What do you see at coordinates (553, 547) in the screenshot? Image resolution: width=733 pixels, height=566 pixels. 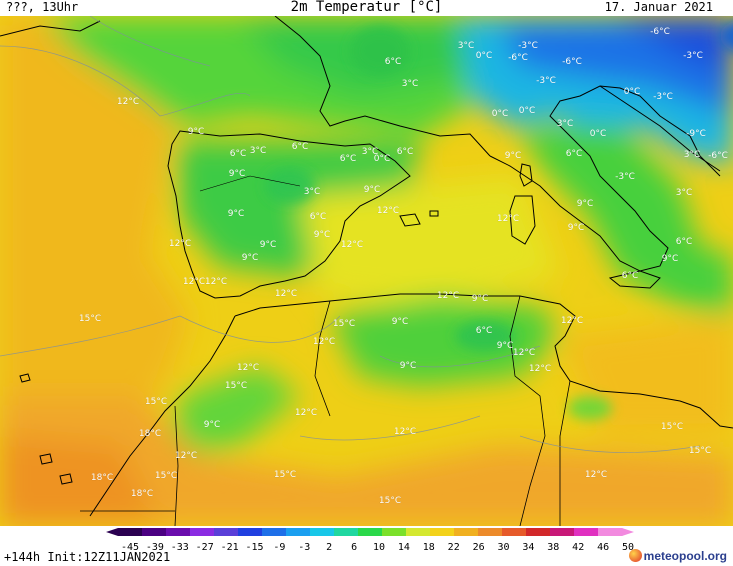 I see `colorbar-tick: 38` at bounding box center [553, 547].